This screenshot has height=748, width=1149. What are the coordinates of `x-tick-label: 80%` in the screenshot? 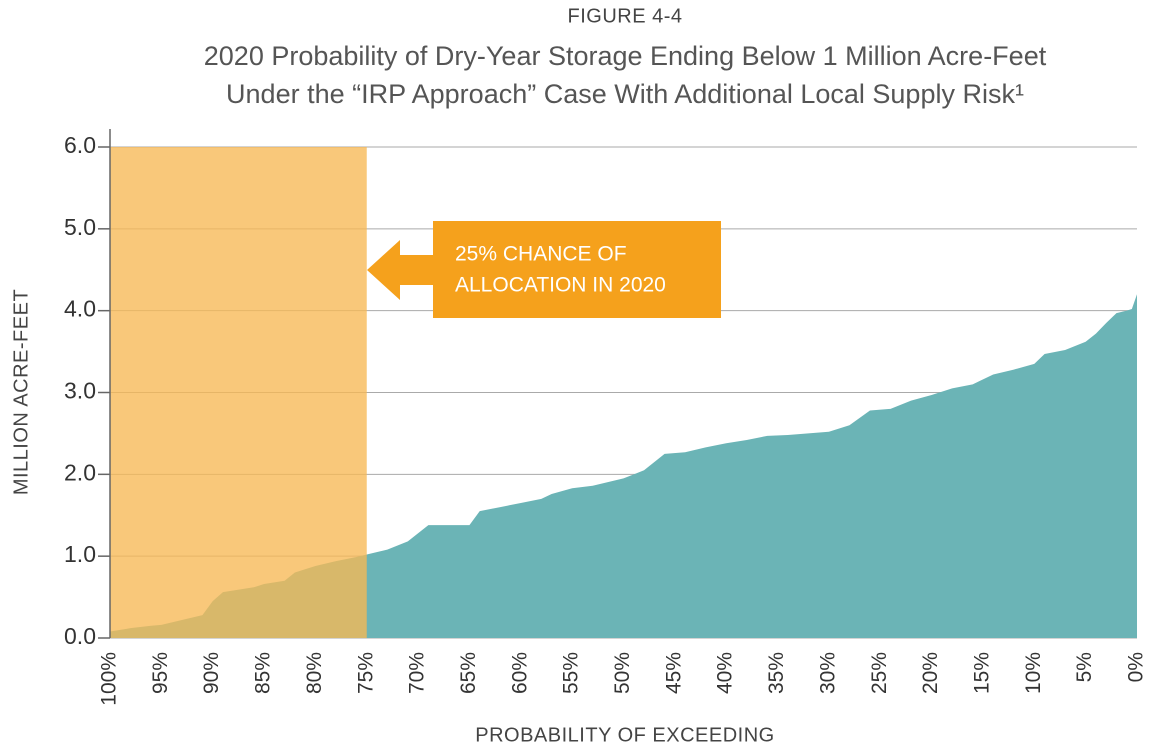 It's located at (314, 673).